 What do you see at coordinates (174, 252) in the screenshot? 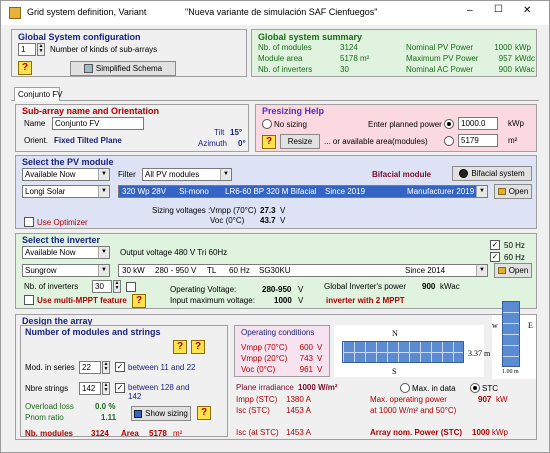
I see `output-voltage-label: Output voltage 480 V Tri 60Hz` at bounding box center [174, 252].